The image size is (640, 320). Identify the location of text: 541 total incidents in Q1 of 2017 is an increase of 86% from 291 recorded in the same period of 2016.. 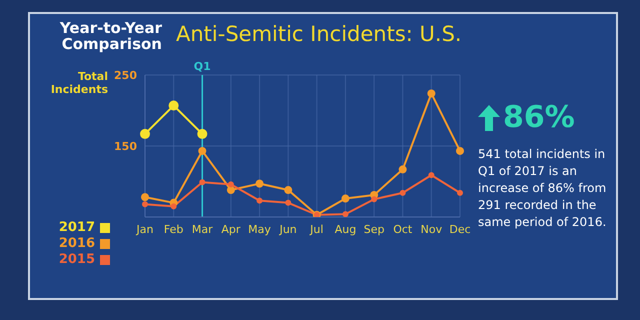
(543, 188).